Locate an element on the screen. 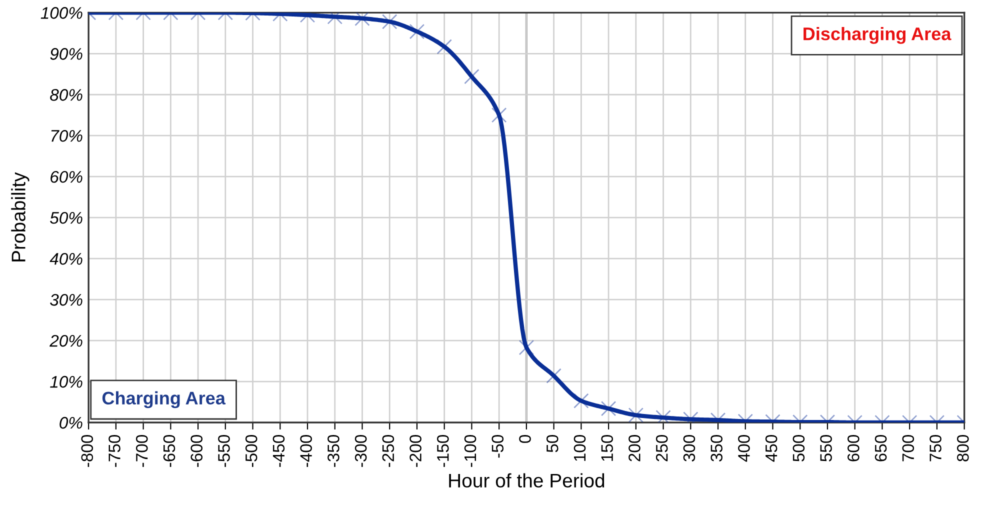 The image size is (984, 506). annotation: Charging Area is located at coordinates (164, 399).